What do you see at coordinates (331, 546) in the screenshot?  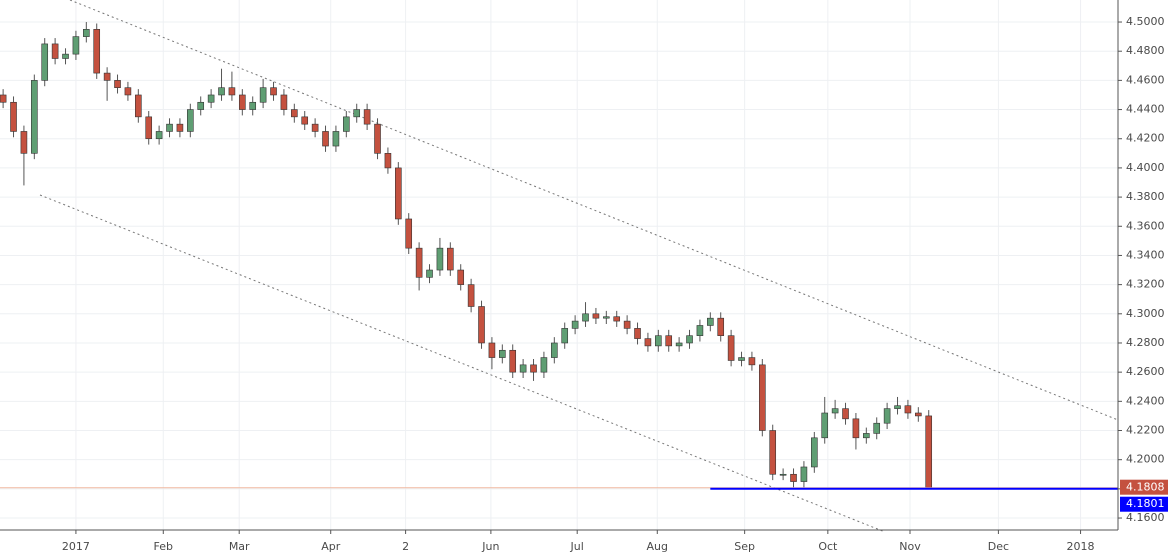 I see `x-tick-label: Apr` at bounding box center [331, 546].